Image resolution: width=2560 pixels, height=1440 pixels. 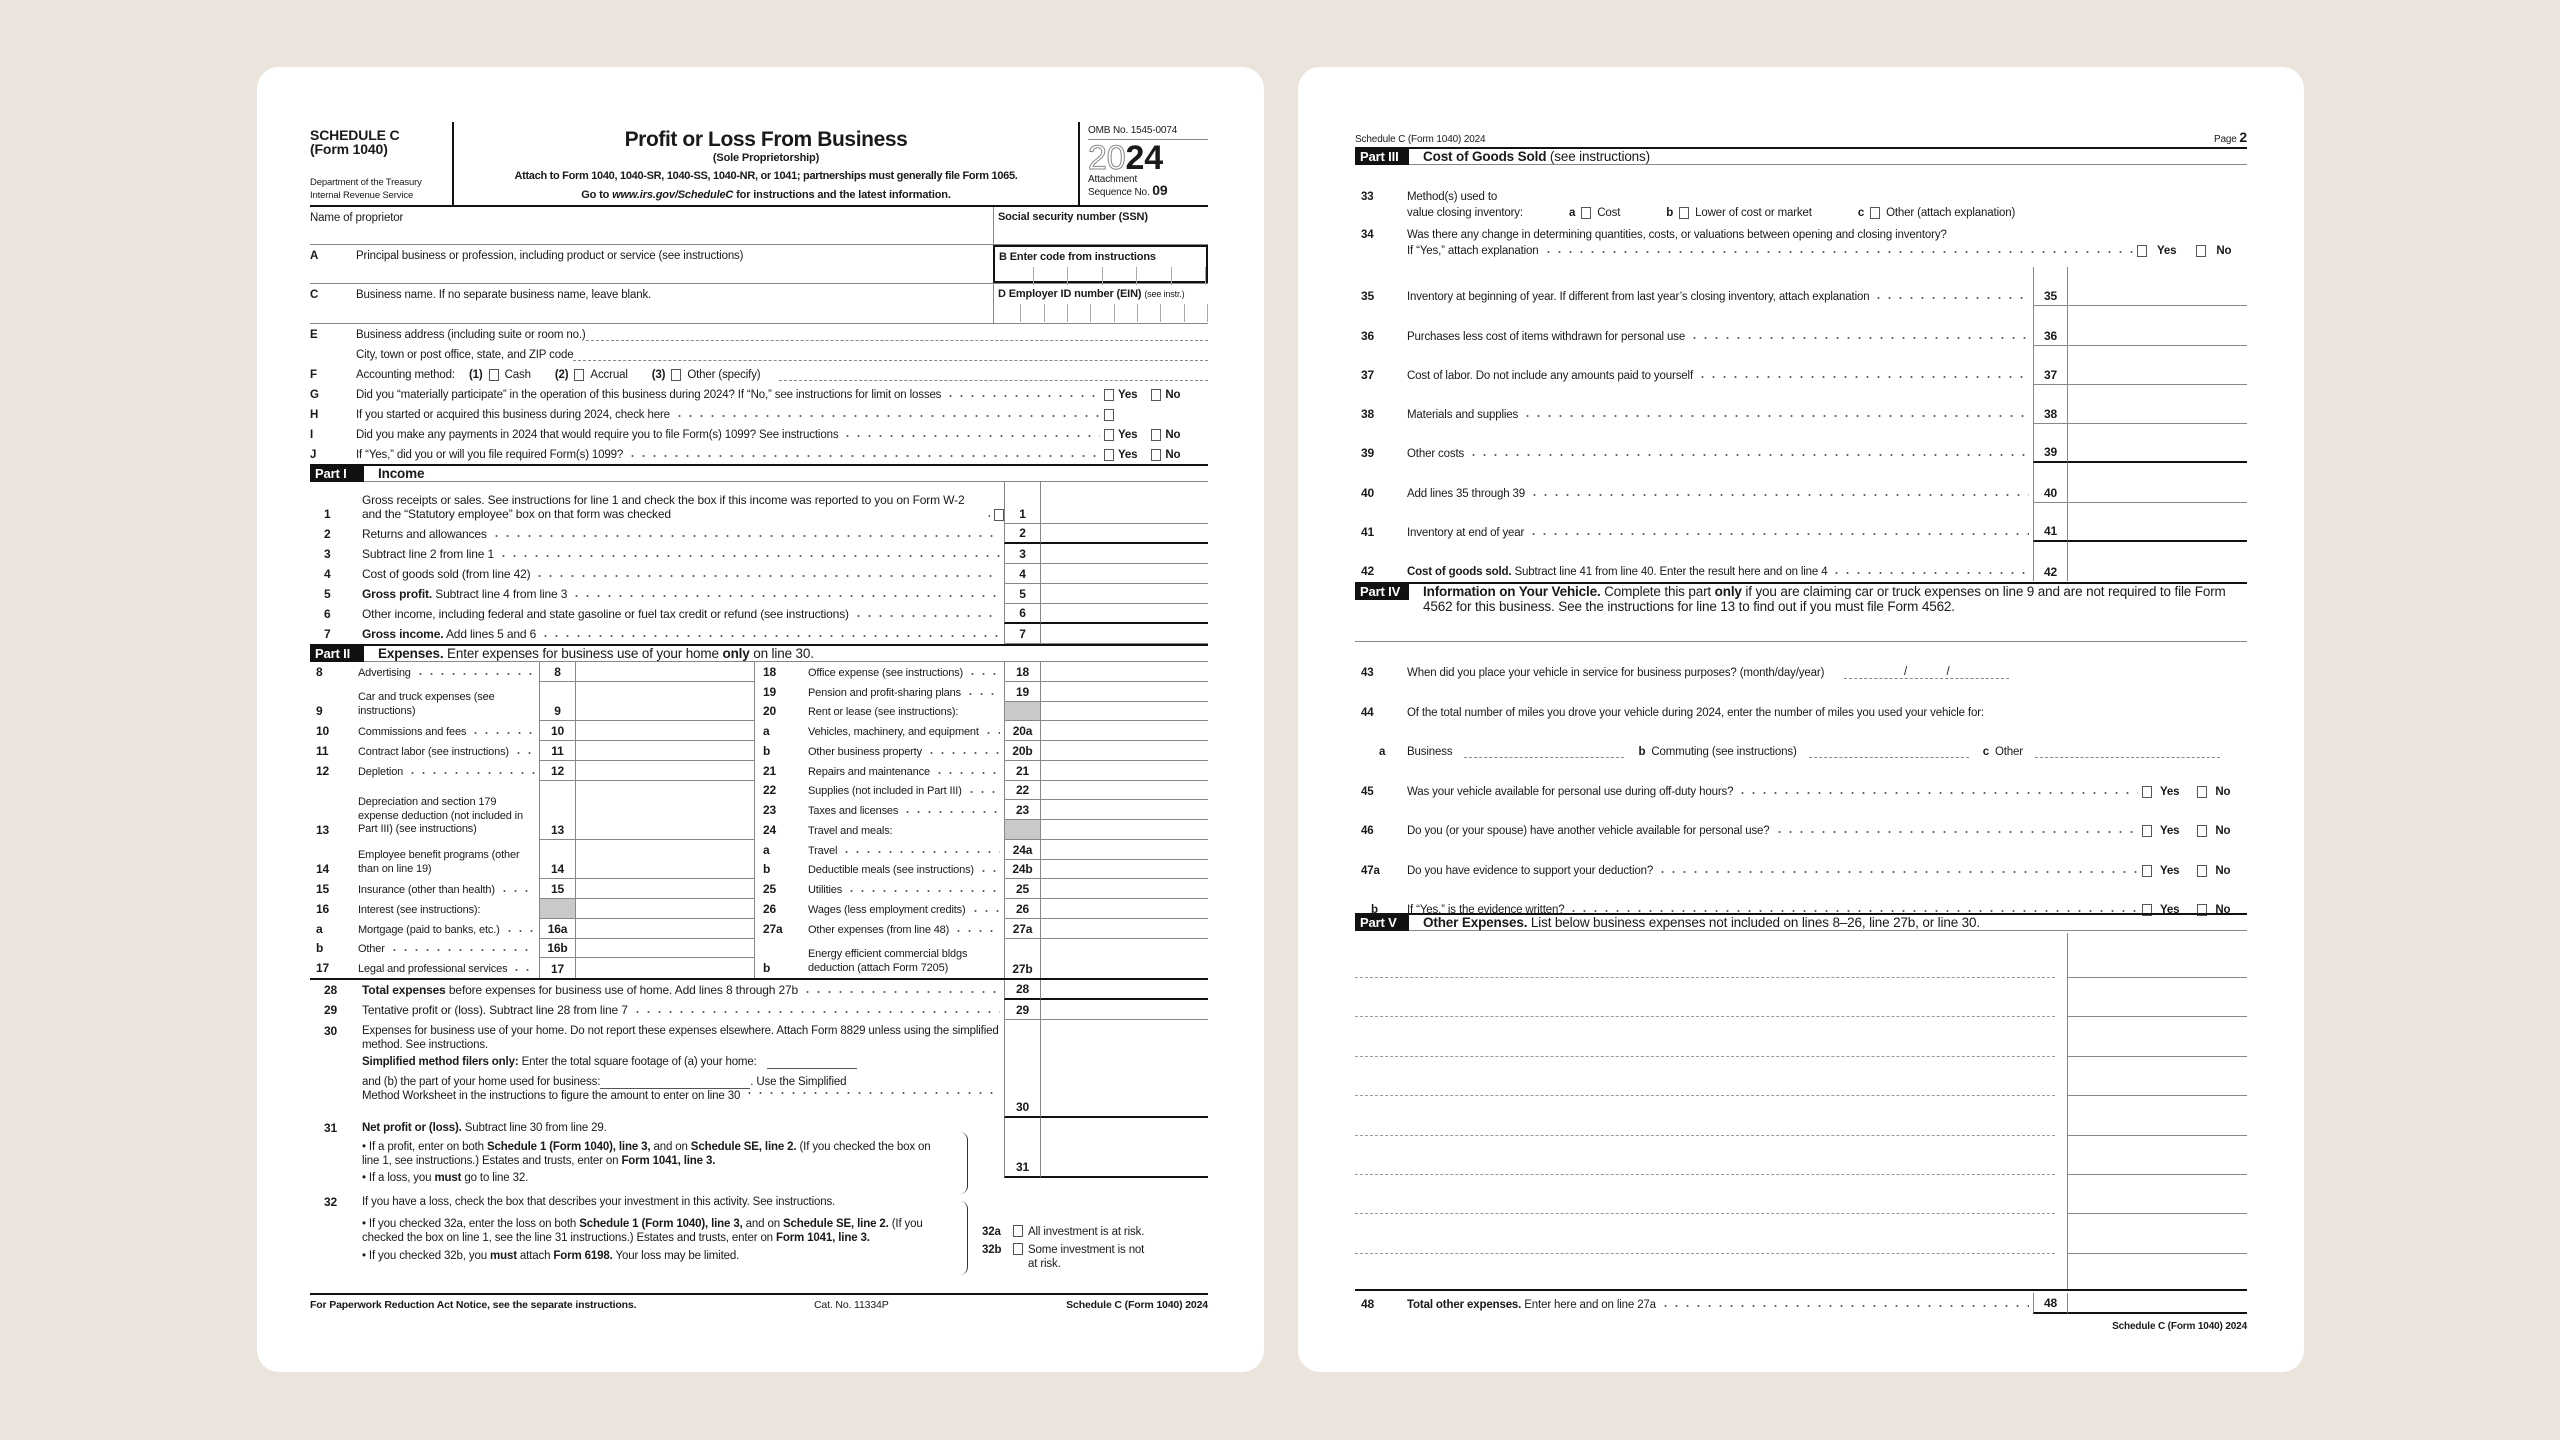 What do you see at coordinates (664, 928) in the screenshot?
I see `amount-field-16a` at bounding box center [664, 928].